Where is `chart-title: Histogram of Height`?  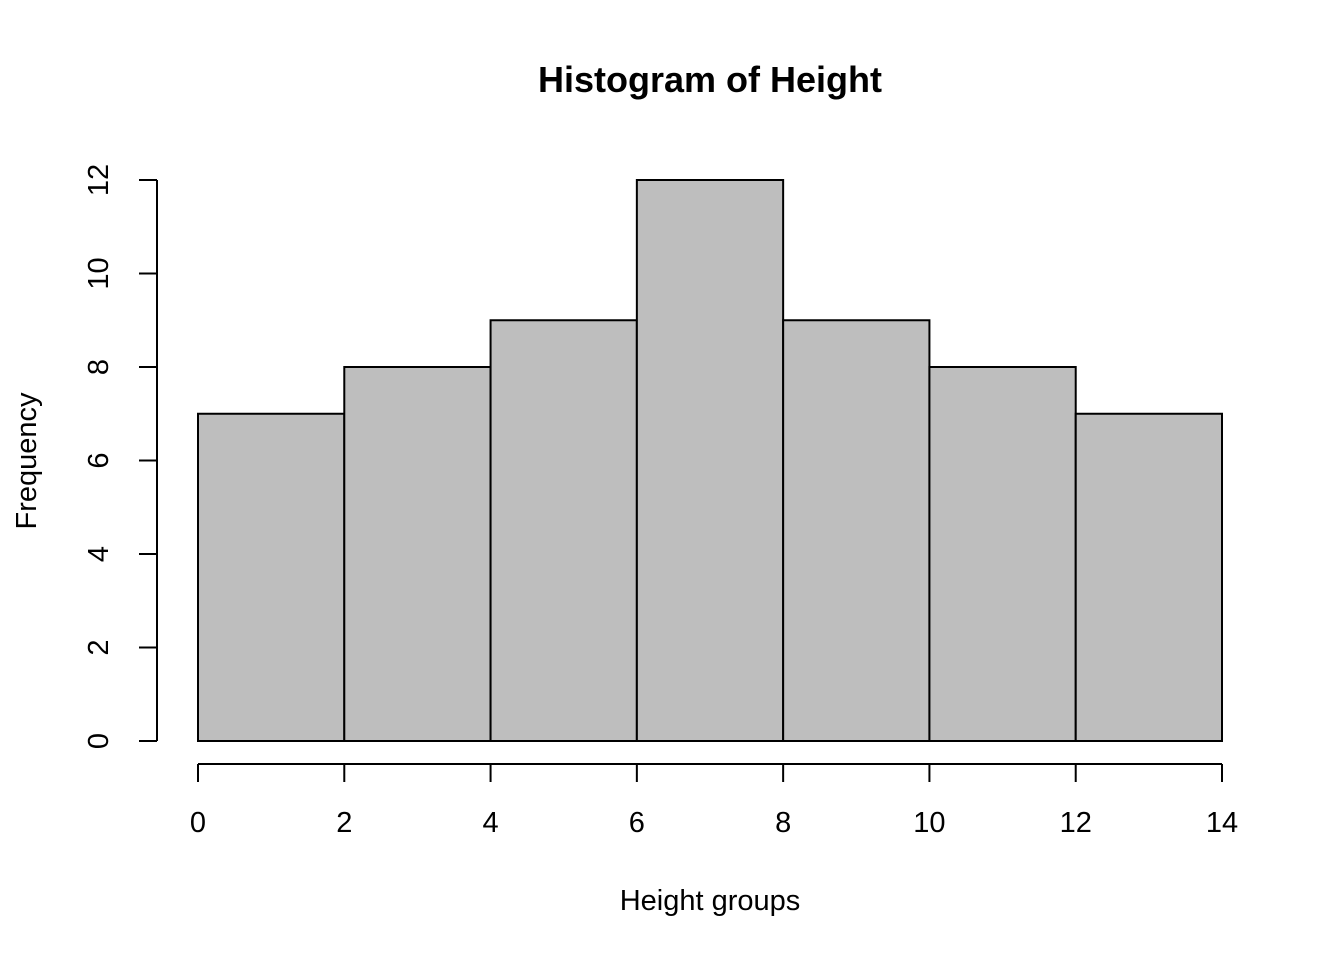 chart-title: Histogram of Height is located at coordinates (710, 79).